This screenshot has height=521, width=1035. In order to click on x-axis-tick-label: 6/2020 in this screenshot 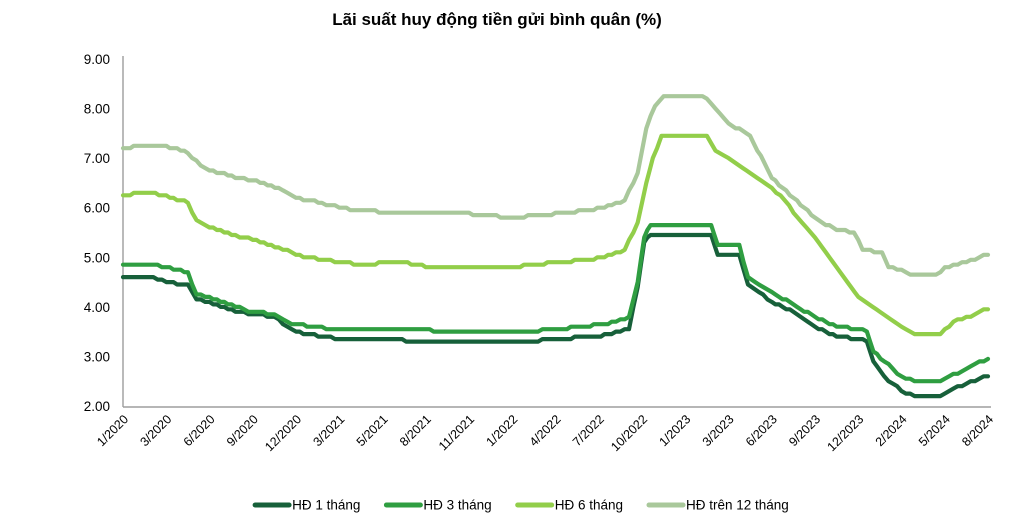, I will do `click(199, 430)`.